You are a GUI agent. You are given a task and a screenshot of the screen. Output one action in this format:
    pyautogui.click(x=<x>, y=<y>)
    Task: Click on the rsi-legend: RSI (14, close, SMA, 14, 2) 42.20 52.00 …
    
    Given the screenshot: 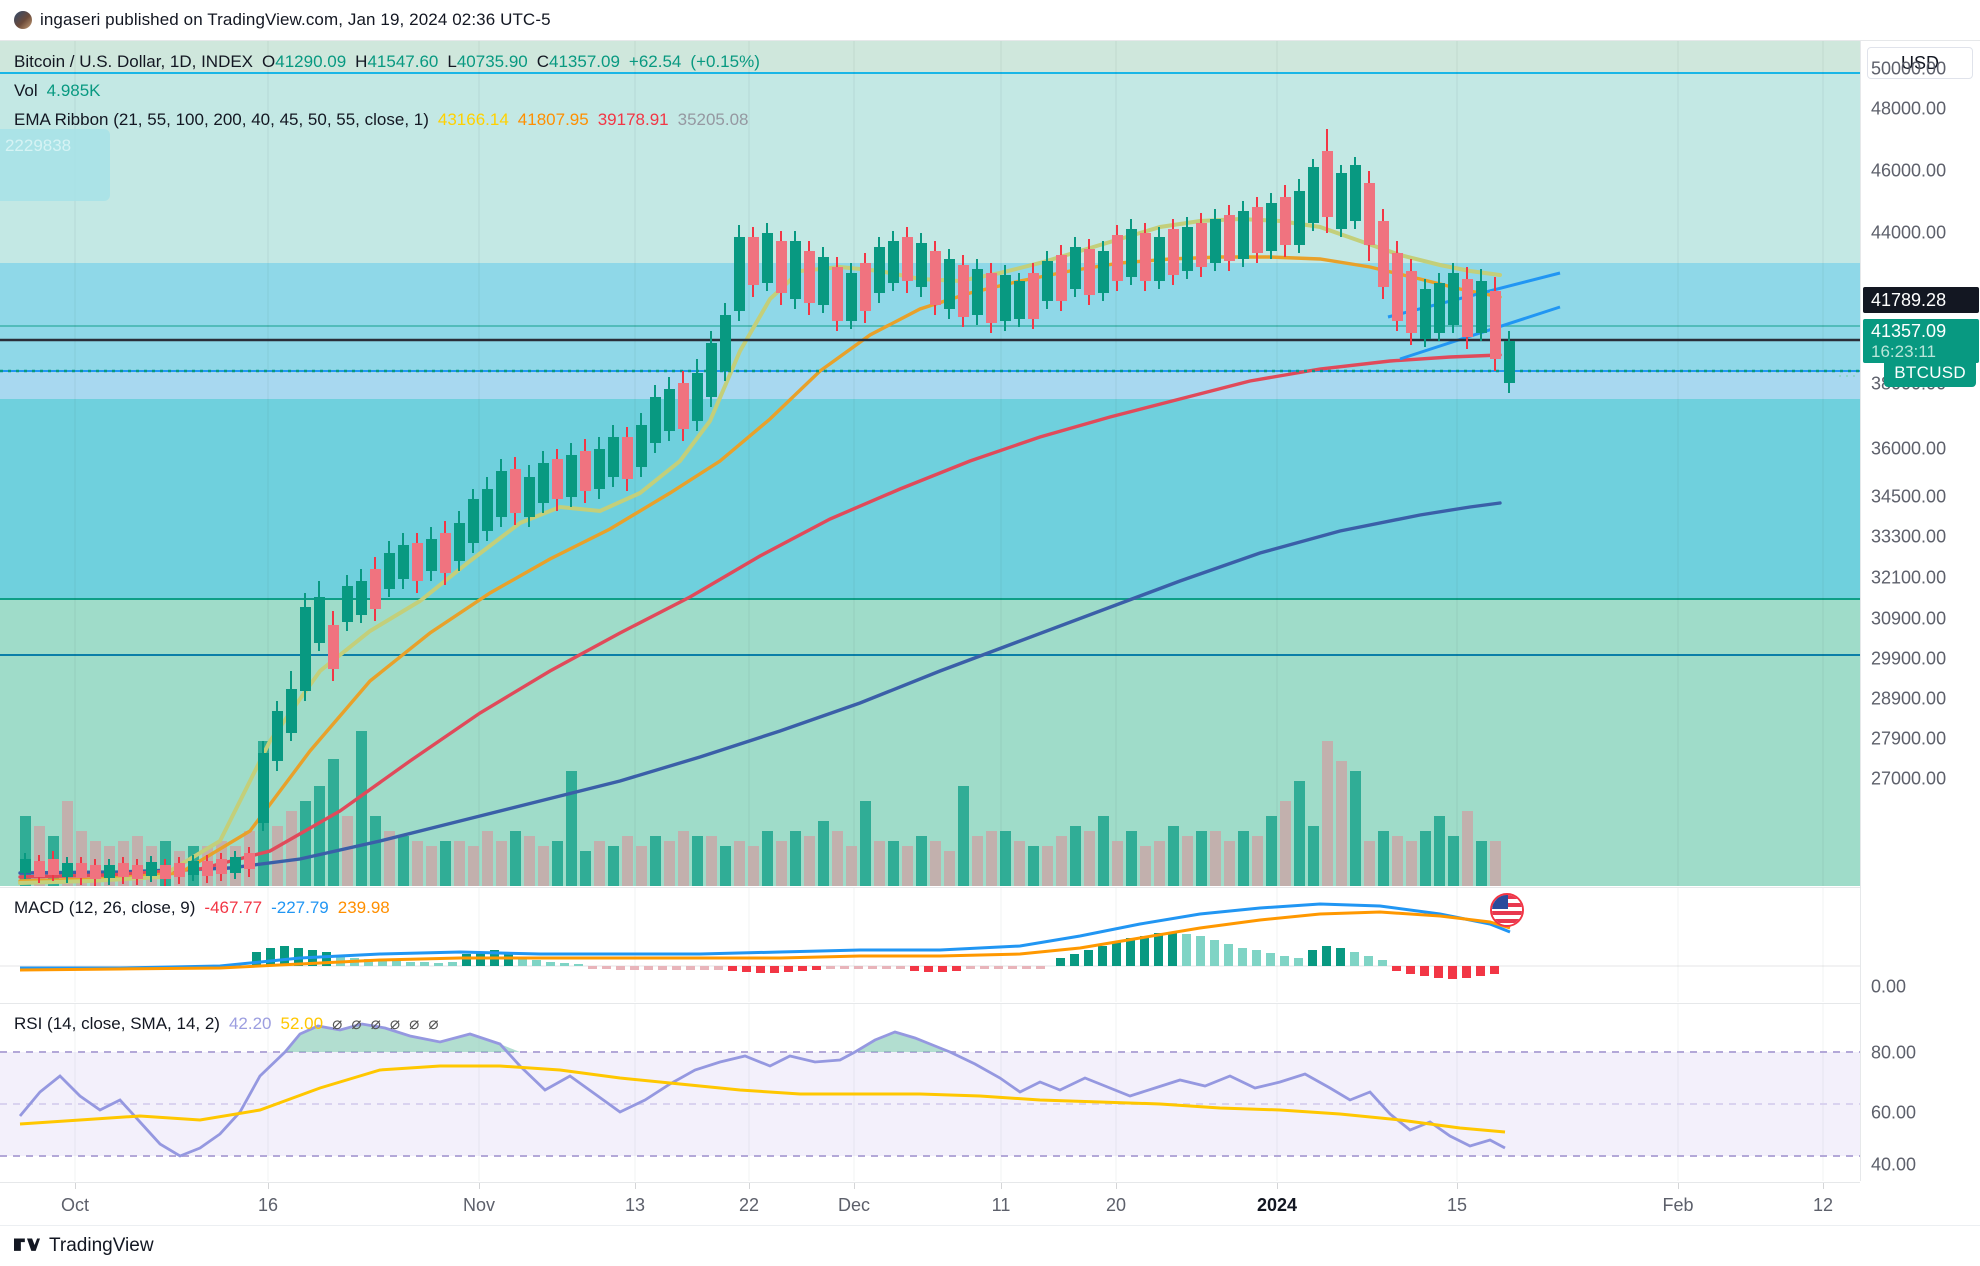 What is the action you would take?
    pyautogui.click(x=226, y=1023)
    